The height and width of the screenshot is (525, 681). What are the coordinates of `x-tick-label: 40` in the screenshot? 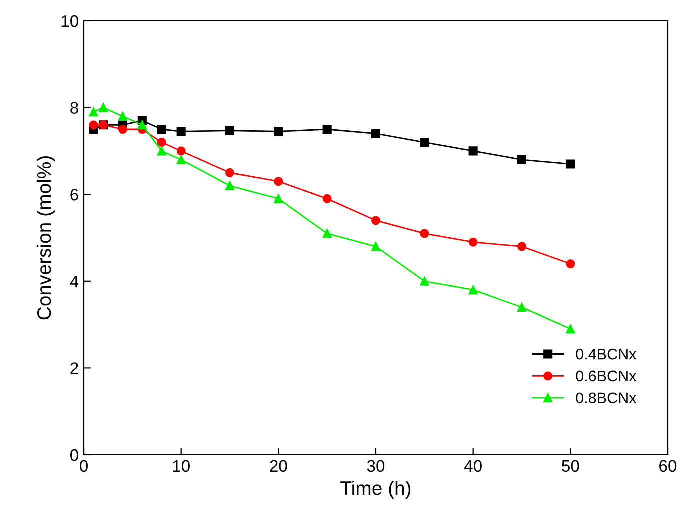 It's located at (473, 466).